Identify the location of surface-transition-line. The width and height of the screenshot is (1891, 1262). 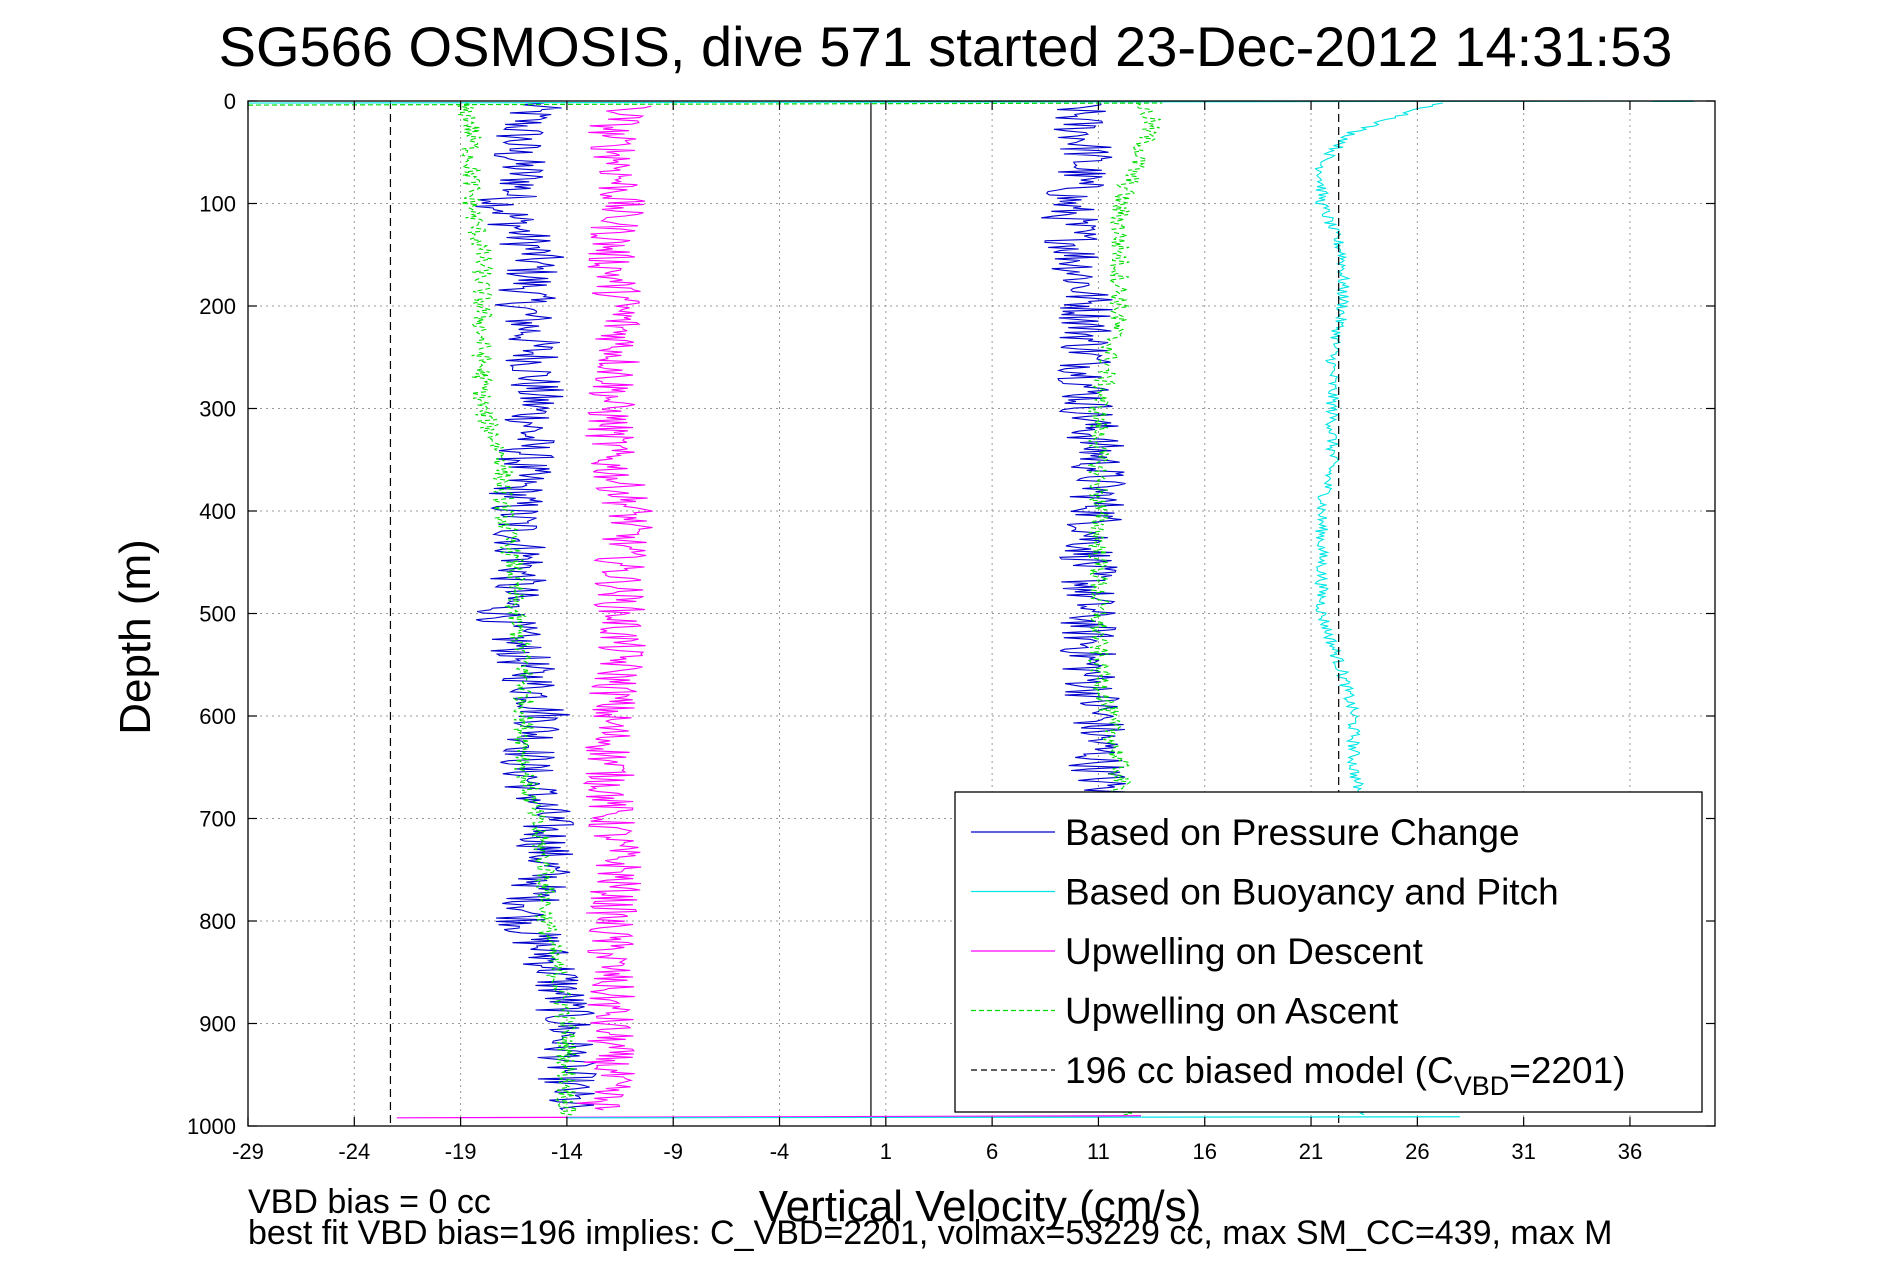
(705, 104).